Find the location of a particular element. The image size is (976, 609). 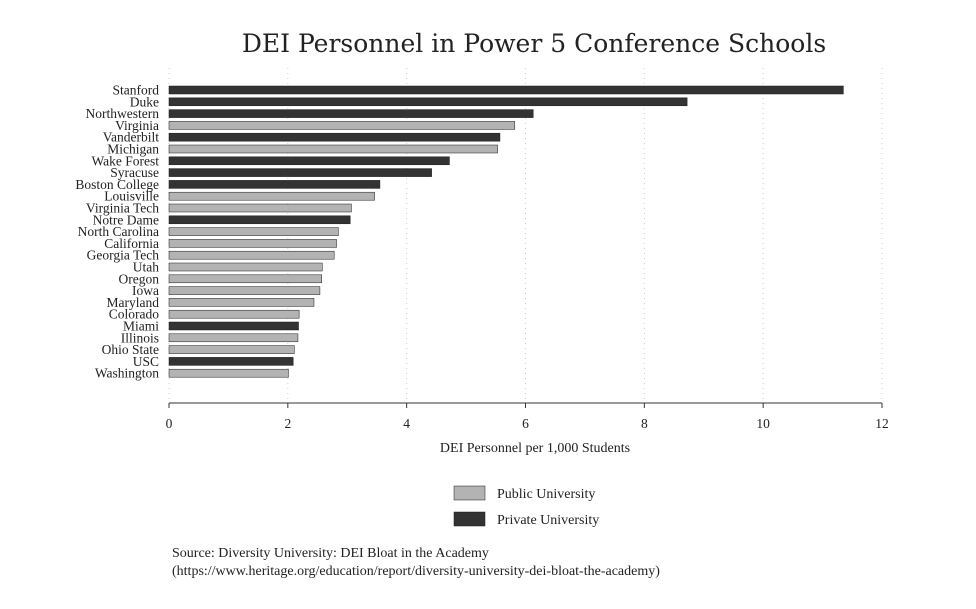

category-label: Boston College is located at coordinates (117, 184).